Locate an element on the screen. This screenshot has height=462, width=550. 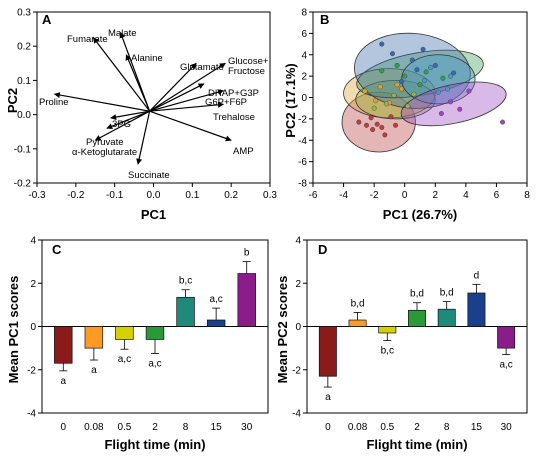
x-tick-label: -0.3 is located at coordinates (37, 195).